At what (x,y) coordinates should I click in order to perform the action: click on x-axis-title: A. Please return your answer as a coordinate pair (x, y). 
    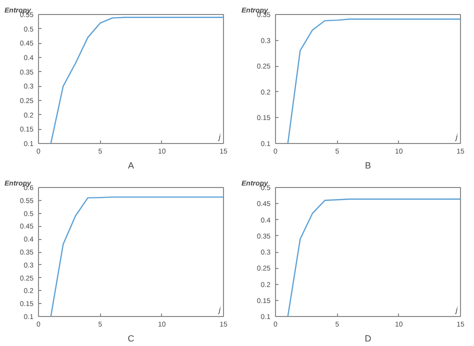
    Looking at the image, I should click on (131, 165).